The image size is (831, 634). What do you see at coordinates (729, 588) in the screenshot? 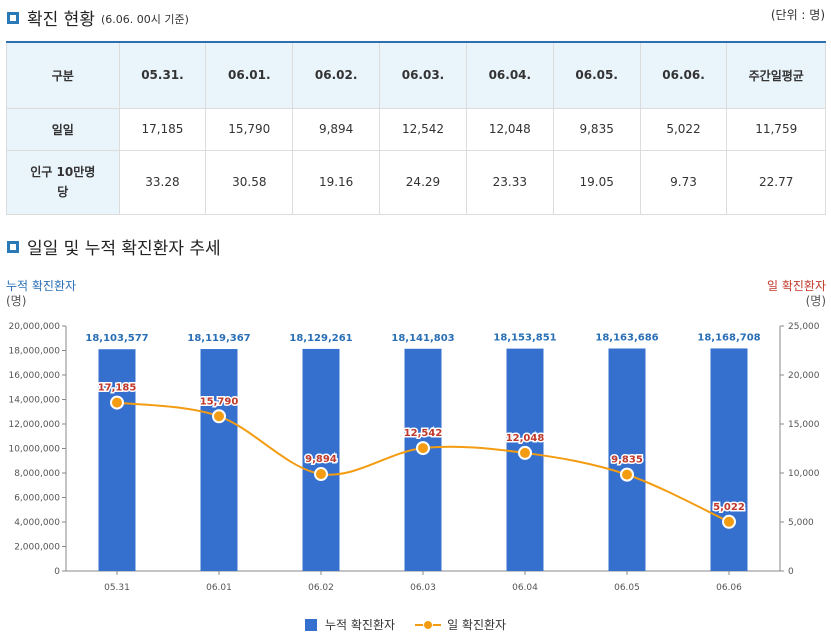
I see `x-tick-label: 06.06` at bounding box center [729, 588].